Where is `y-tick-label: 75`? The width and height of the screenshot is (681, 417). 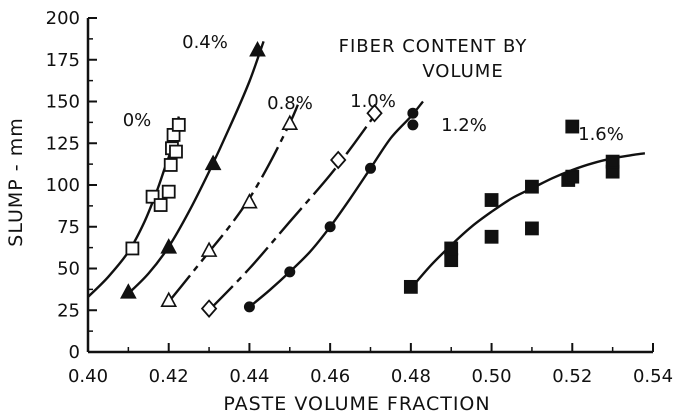
y-tick-label: 75 is located at coordinates (68, 227).